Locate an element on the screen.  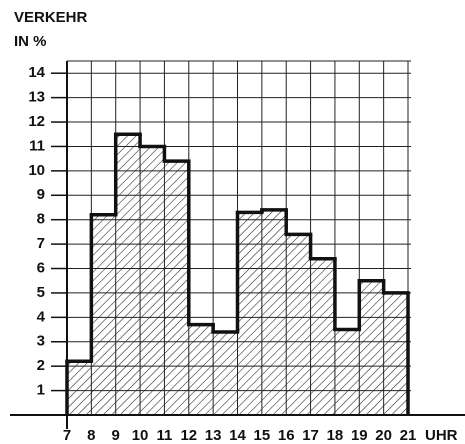
y-tick-label: 7 is located at coordinates (41, 243).